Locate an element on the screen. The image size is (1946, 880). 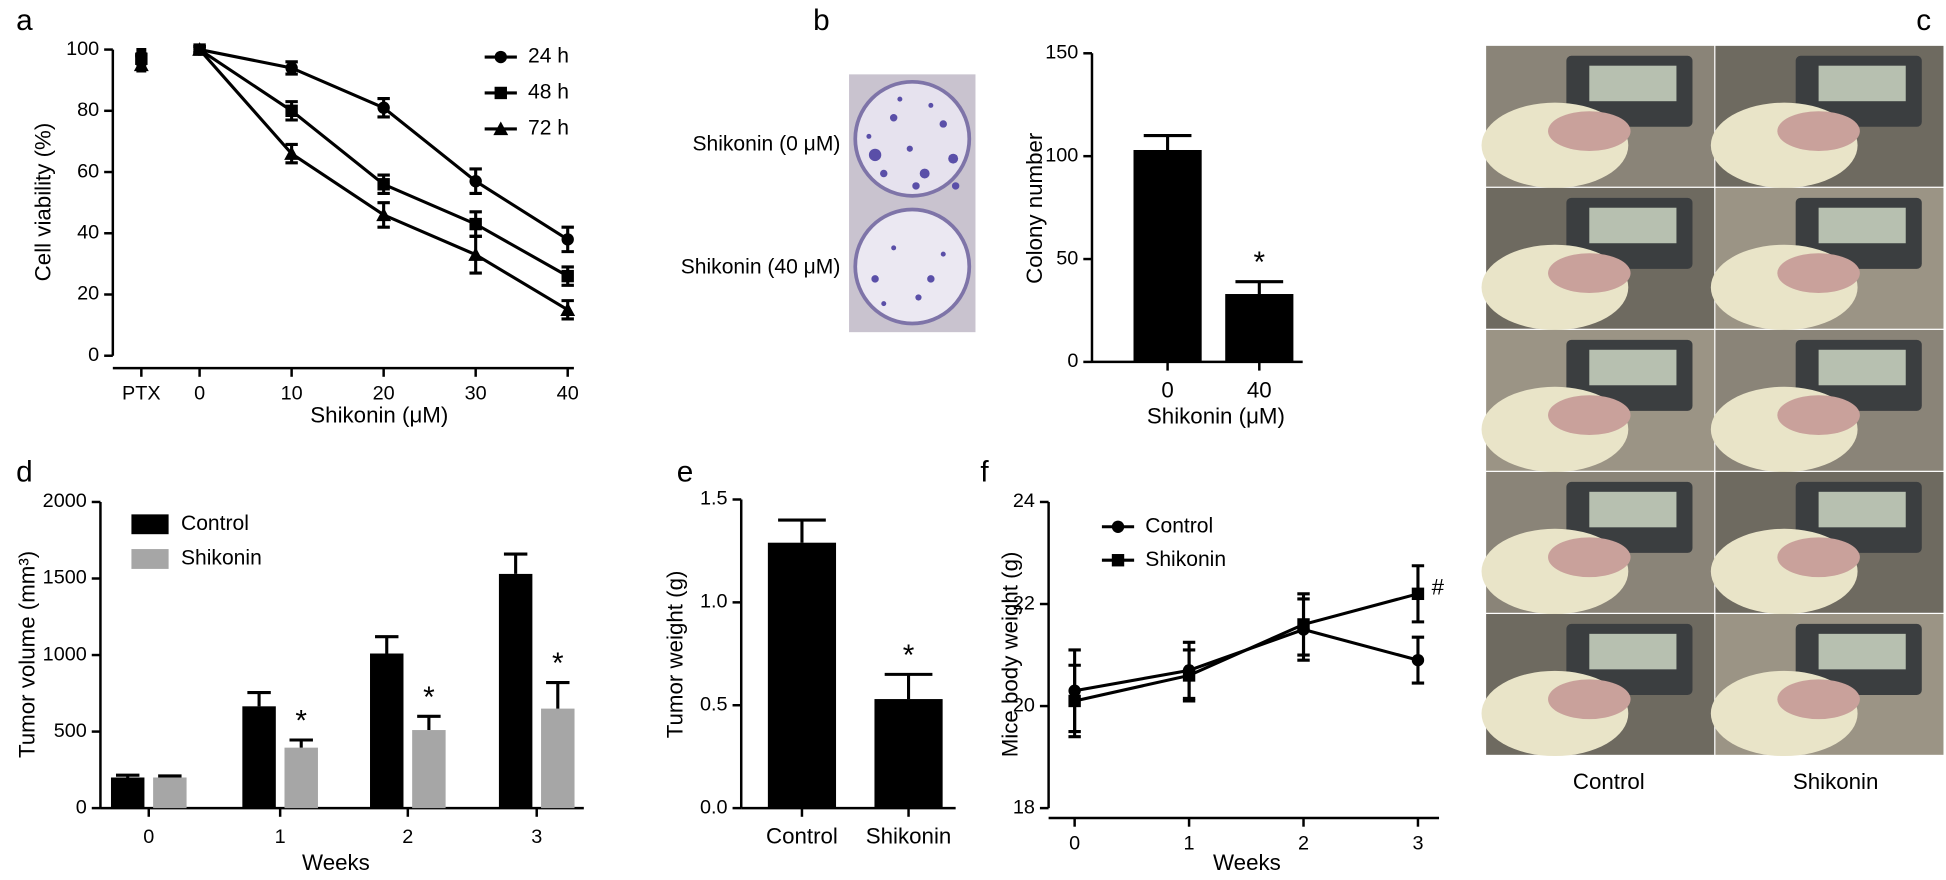
series-line is located at coordinates (1246, 660).